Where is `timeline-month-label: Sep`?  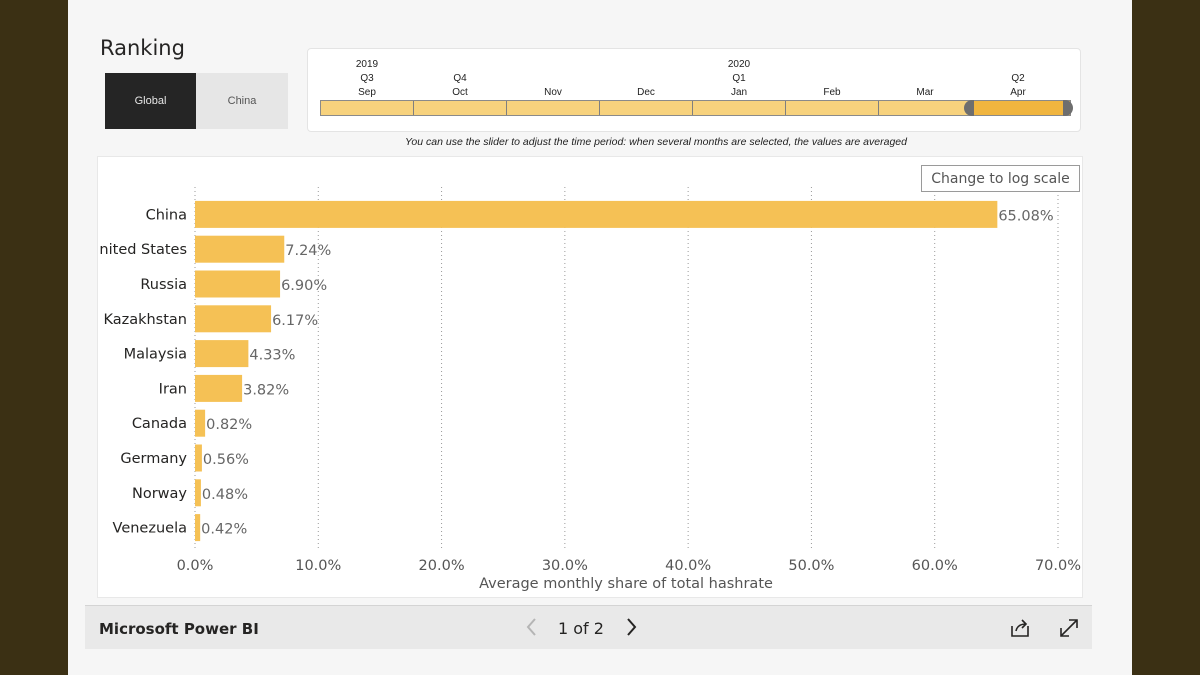 timeline-month-label: Sep is located at coordinates (367, 92).